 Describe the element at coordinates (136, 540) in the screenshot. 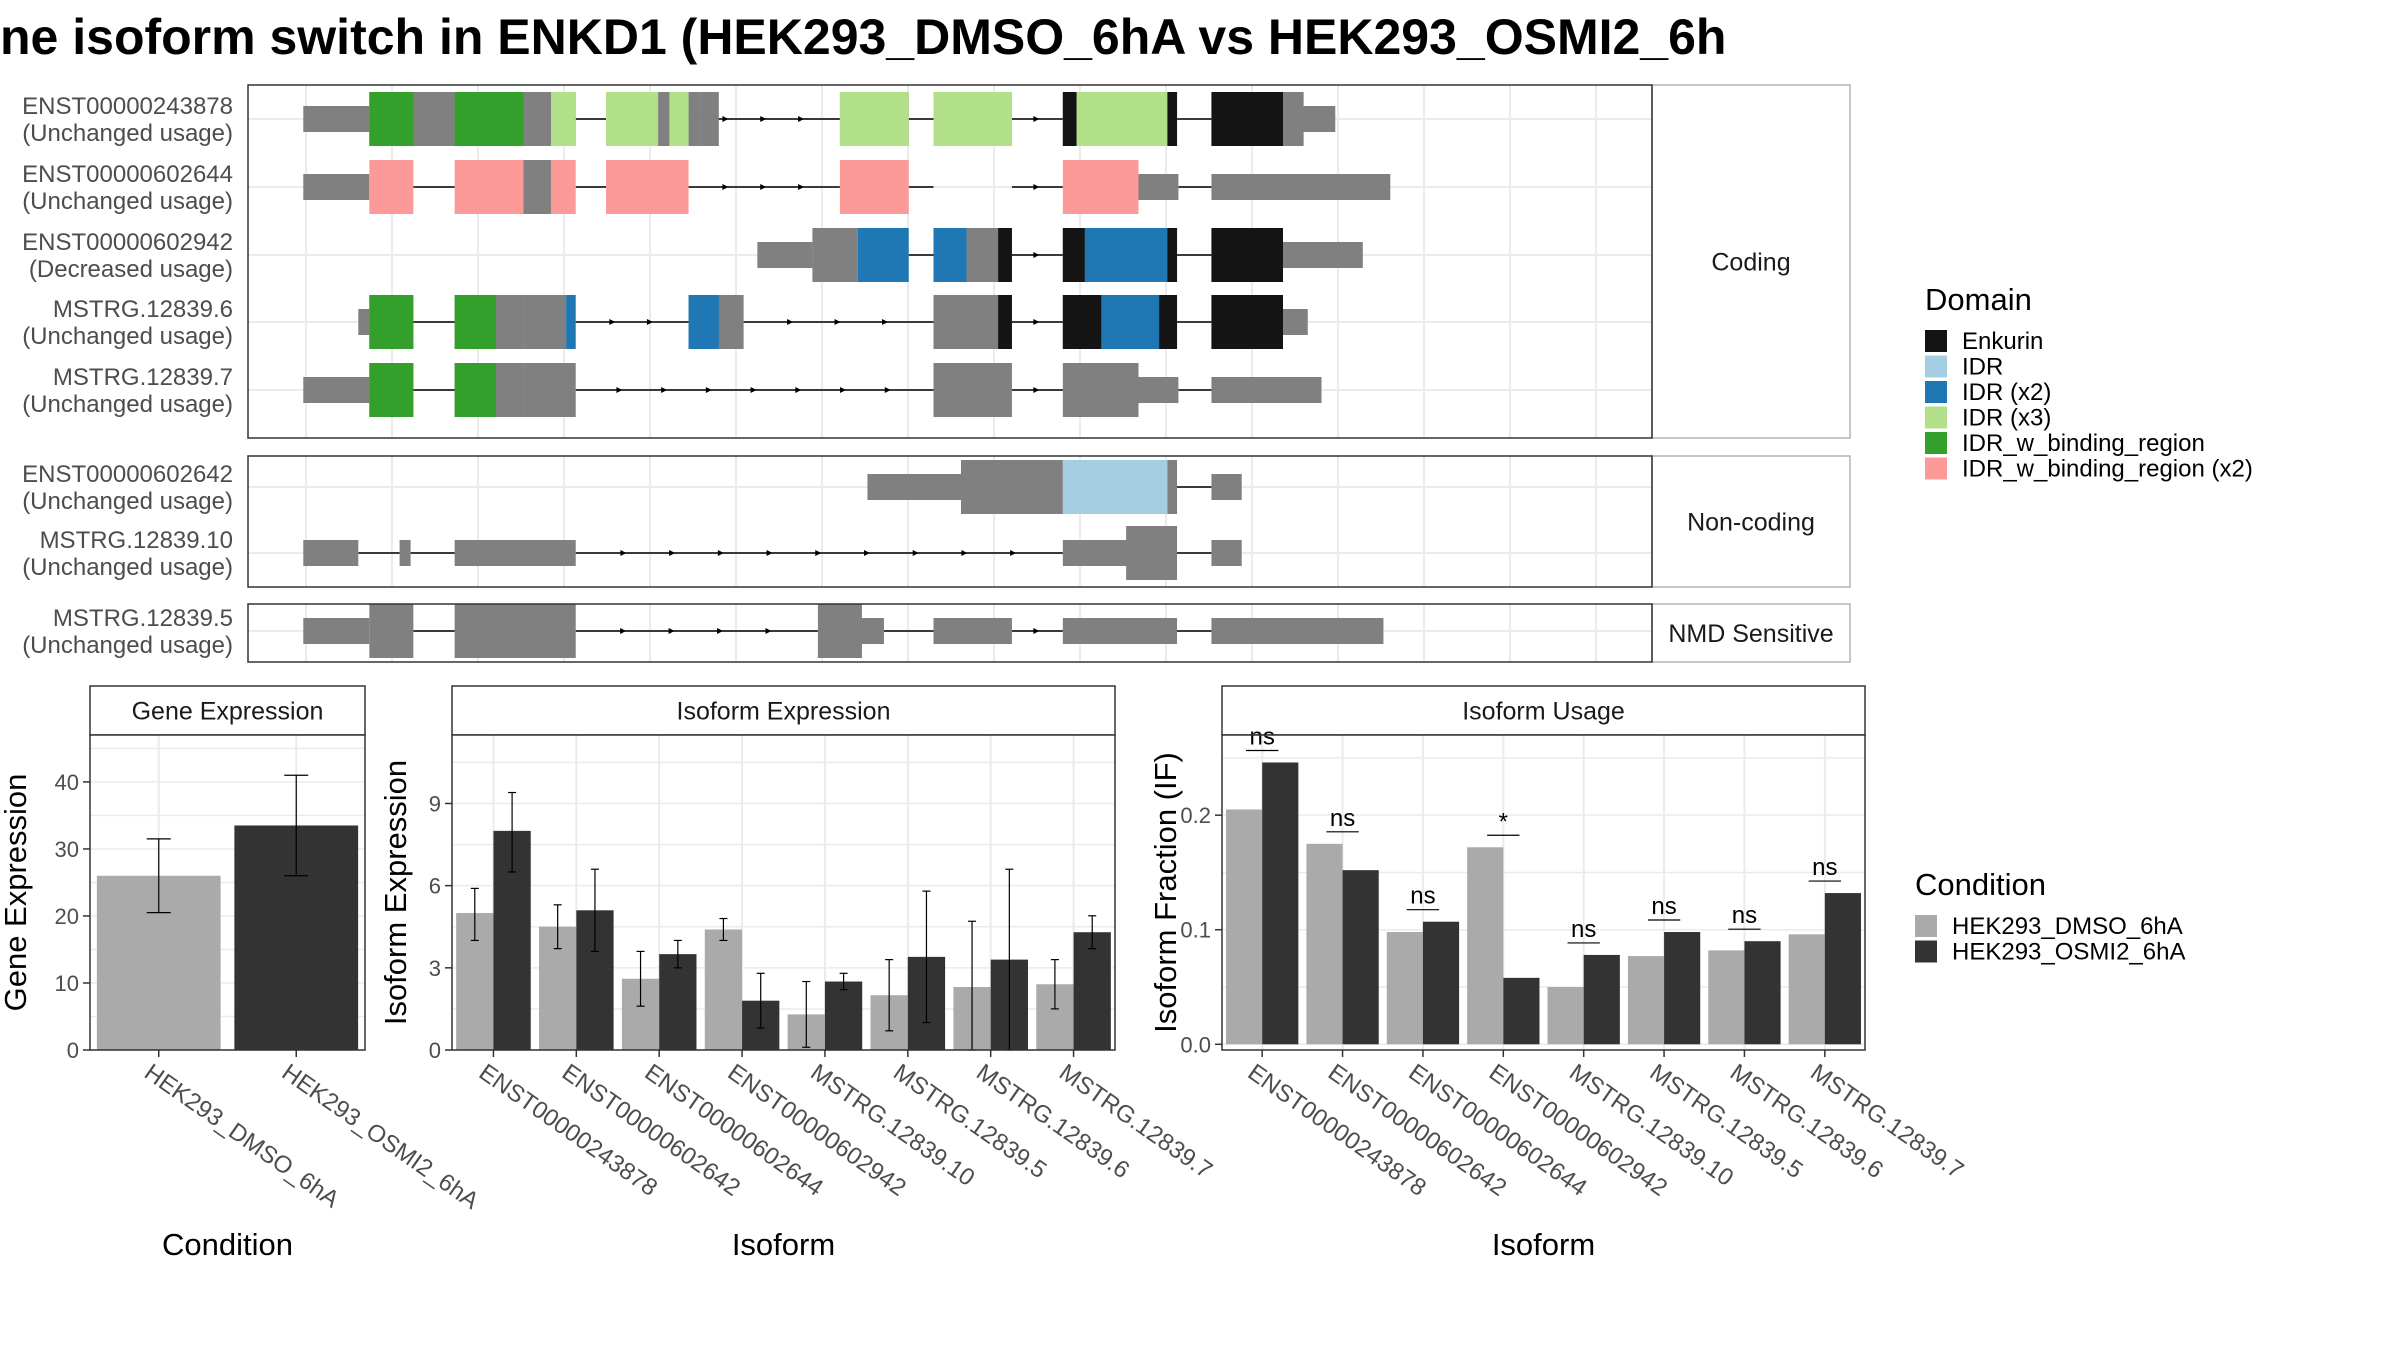

I see `isoform-id-label: MSTRG.12839.10` at that location.